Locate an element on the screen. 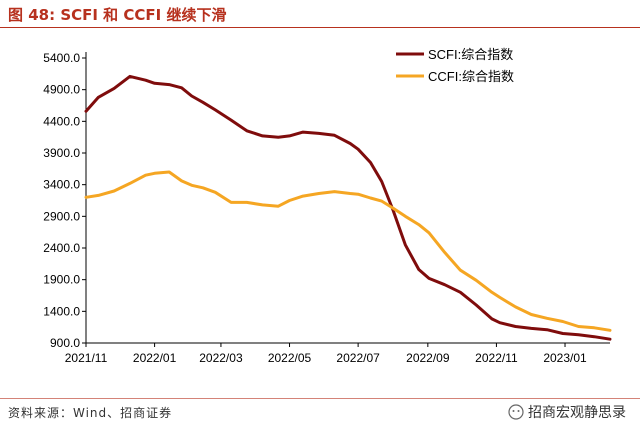 This screenshot has width=640, height=445. y-tick-label: 2400.0 is located at coordinates (61, 248).